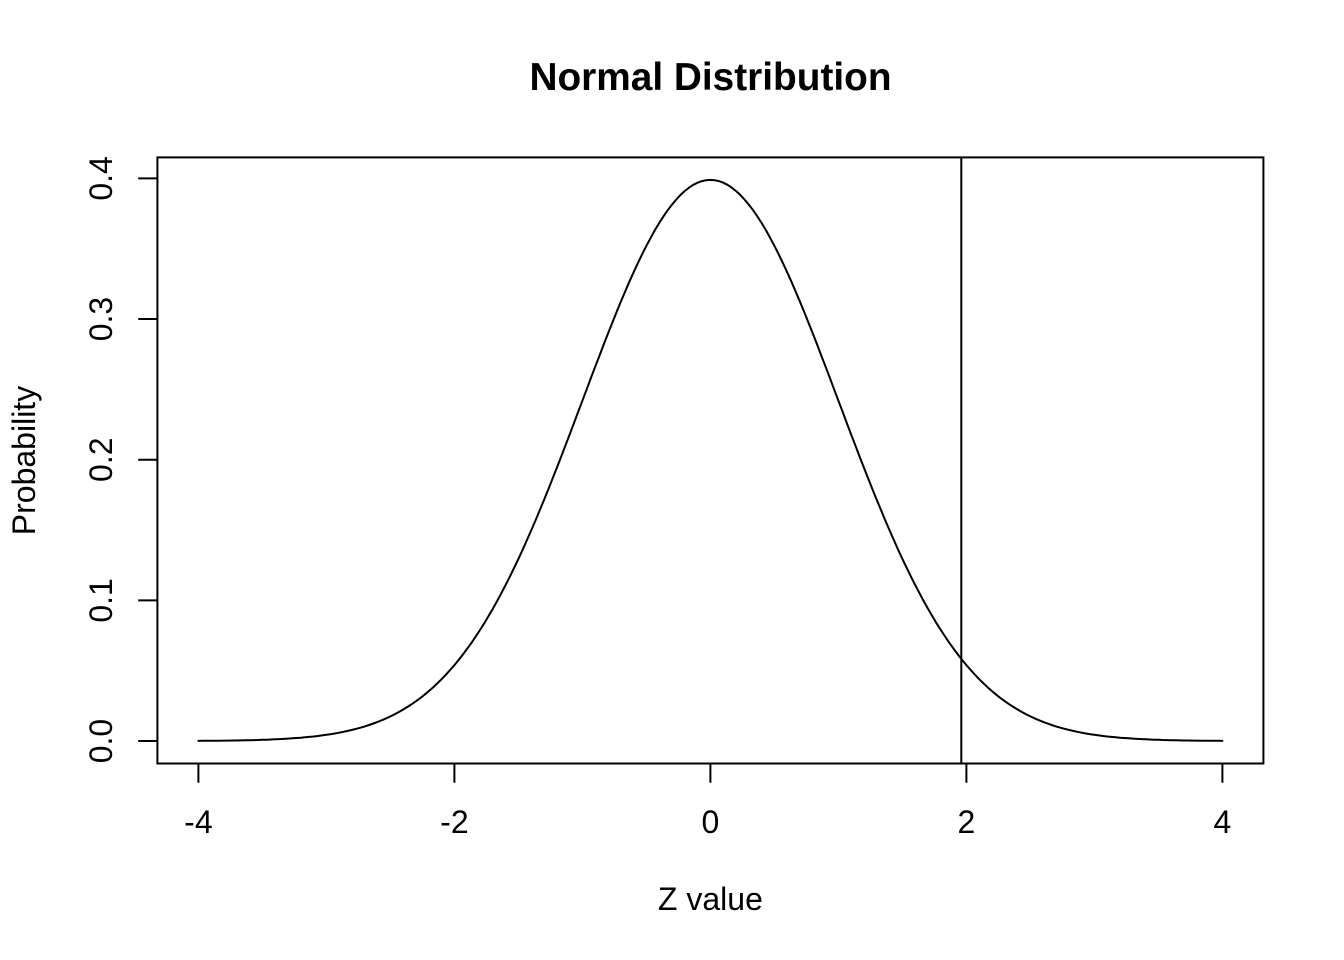  What do you see at coordinates (101, 178) in the screenshot?
I see `svg-text: 0.4` at bounding box center [101, 178].